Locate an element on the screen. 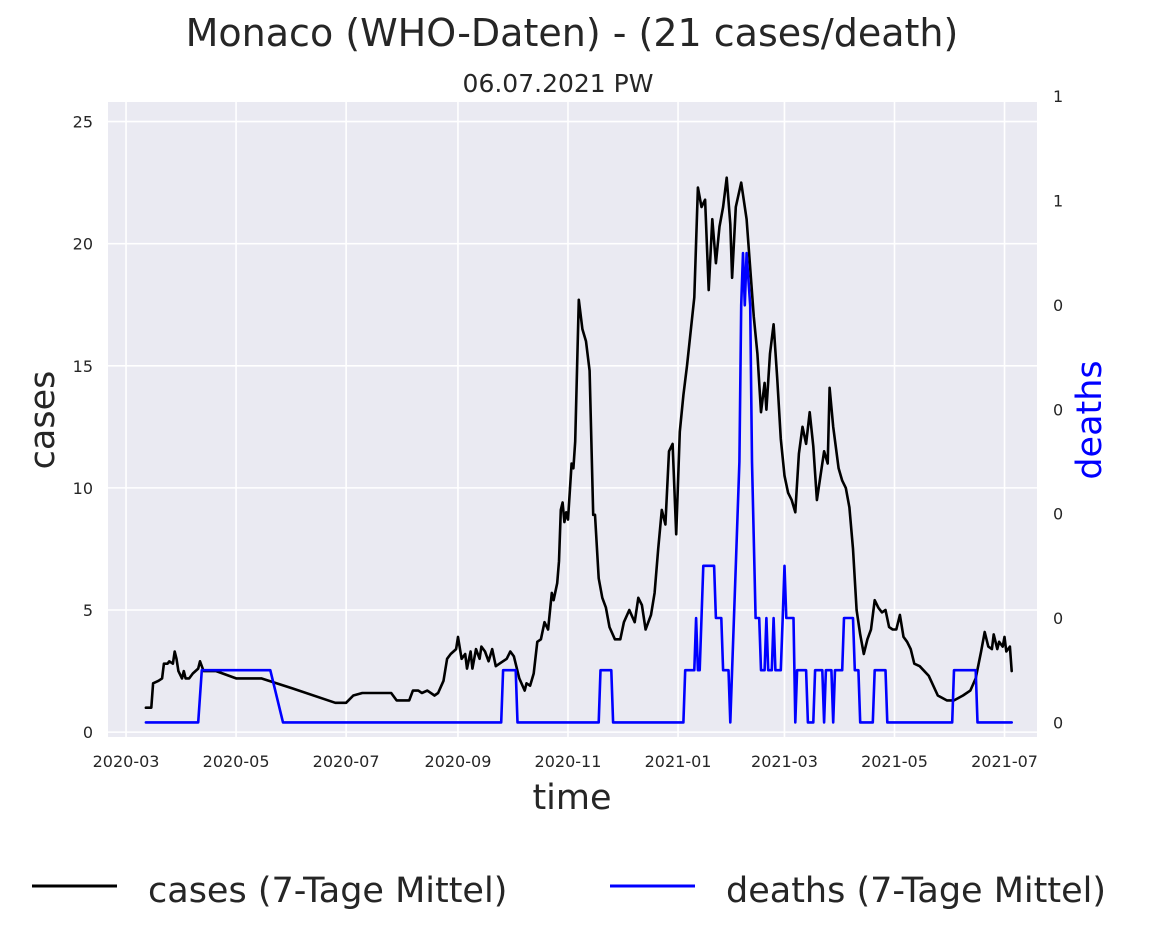 The width and height of the screenshot is (1161, 941). x-tick-label: 2020-07 is located at coordinates (346, 761).